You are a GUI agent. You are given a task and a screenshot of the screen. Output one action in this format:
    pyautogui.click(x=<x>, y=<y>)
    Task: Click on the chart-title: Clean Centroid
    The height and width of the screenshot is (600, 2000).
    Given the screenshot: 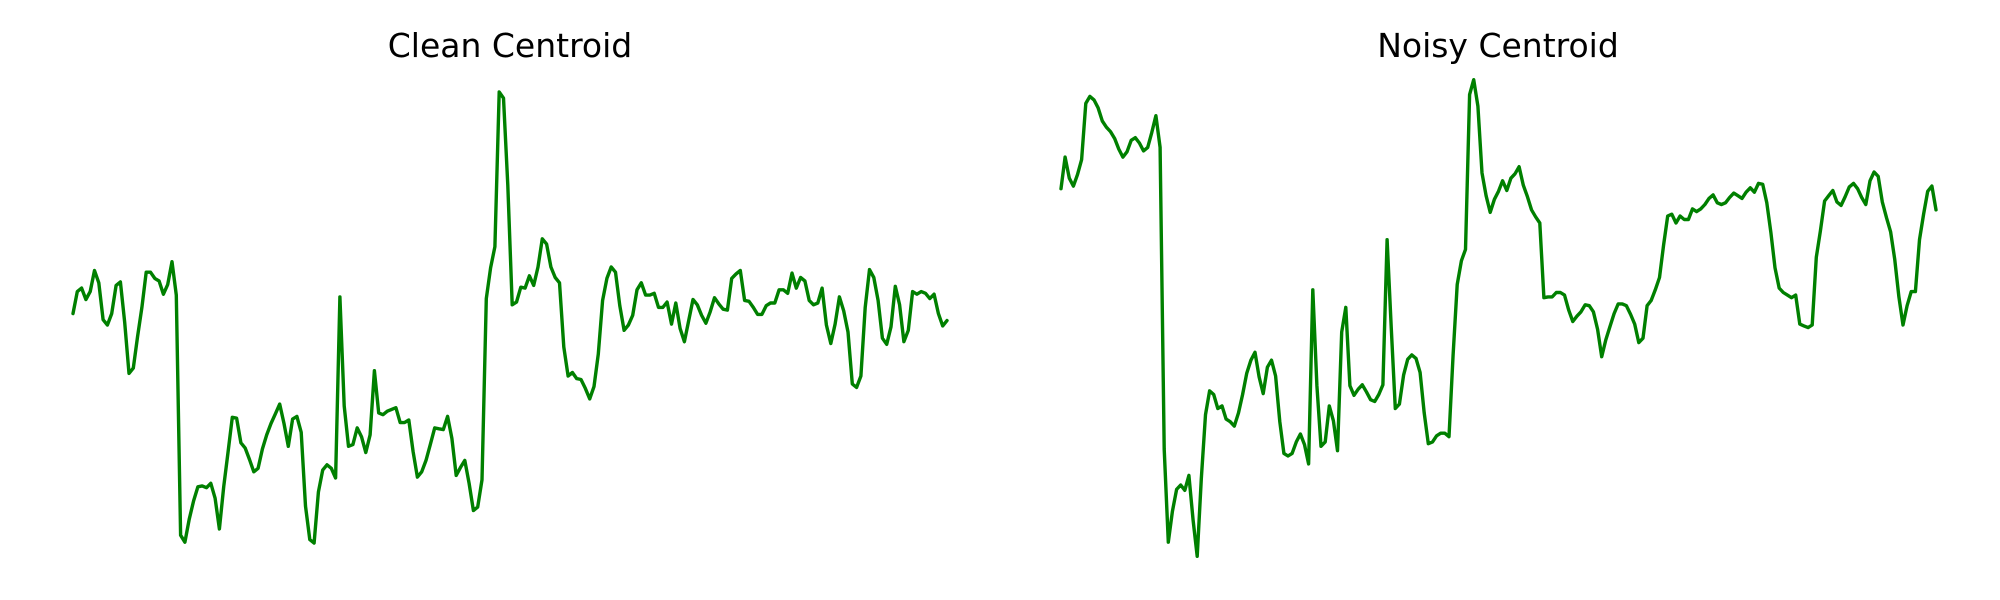 What is the action you would take?
    pyautogui.click(x=510, y=45)
    